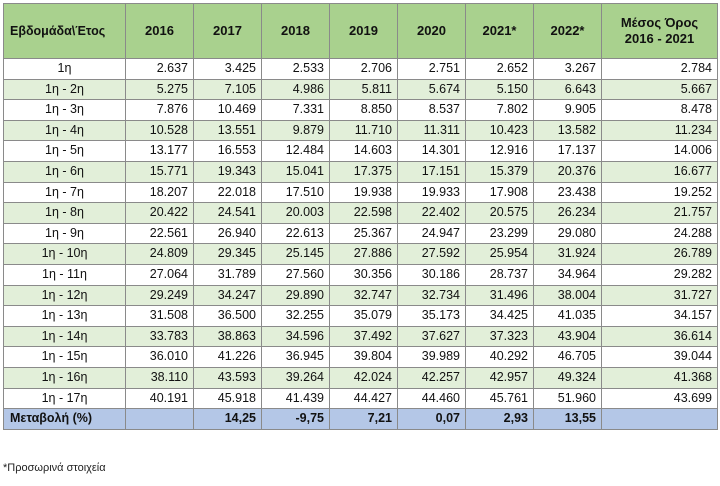 This screenshot has height=486, width=720. I want to click on cell-value: 32.255, so click(295, 316).